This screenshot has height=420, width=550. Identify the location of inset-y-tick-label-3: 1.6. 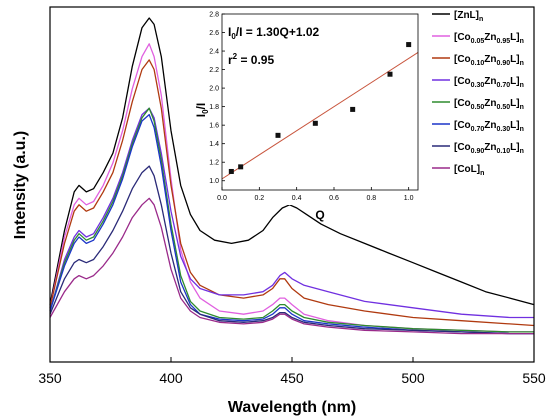
(214, 126).